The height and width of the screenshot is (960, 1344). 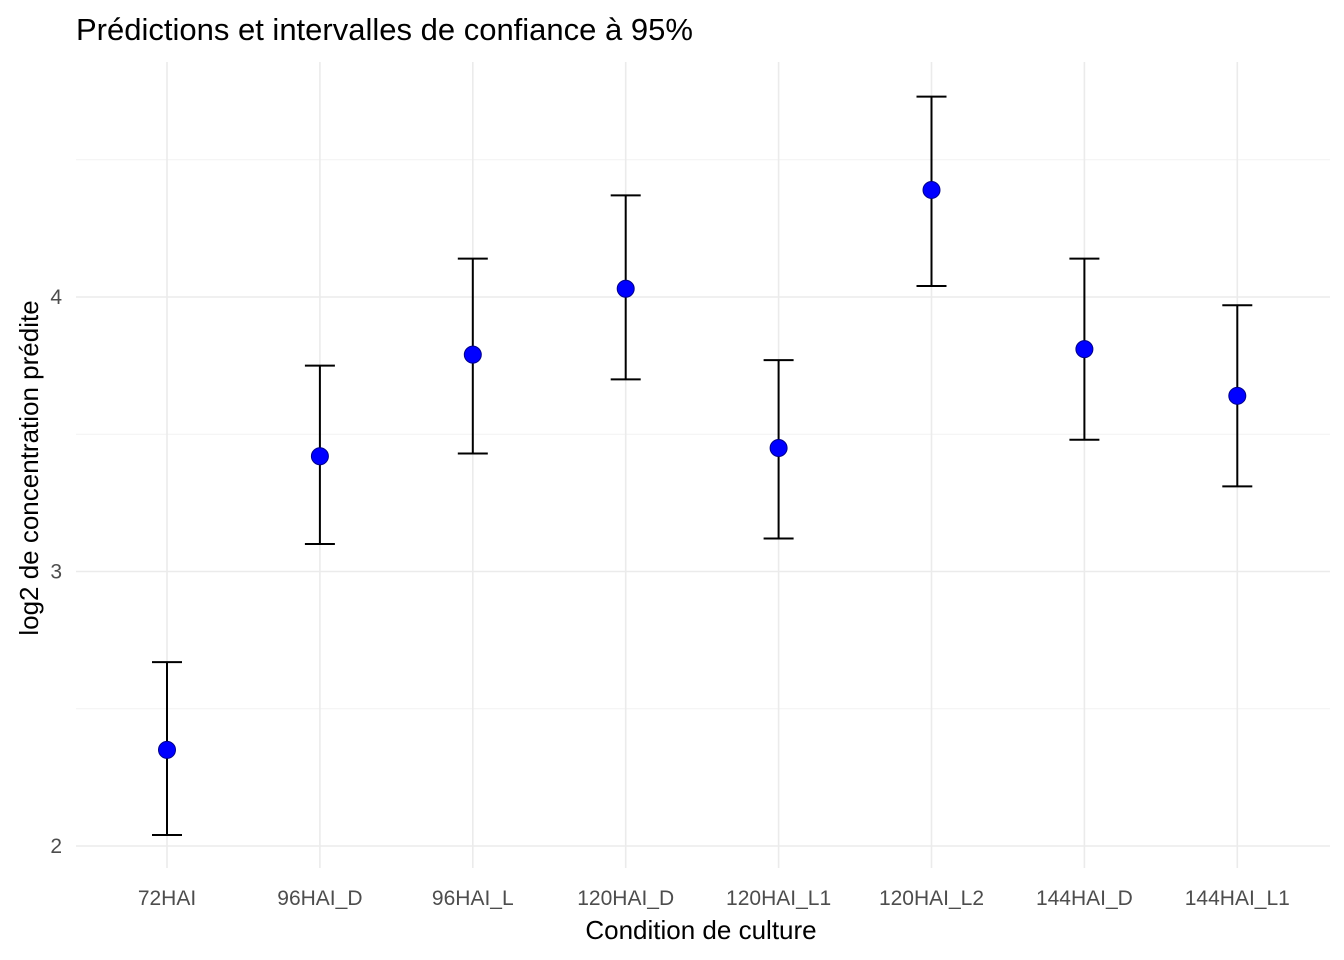 What do you see at coordinates (1237, 898) in the screenshot?
I see `x-tick-label: 144HAI_L1` at bounding box center [1237, 898].